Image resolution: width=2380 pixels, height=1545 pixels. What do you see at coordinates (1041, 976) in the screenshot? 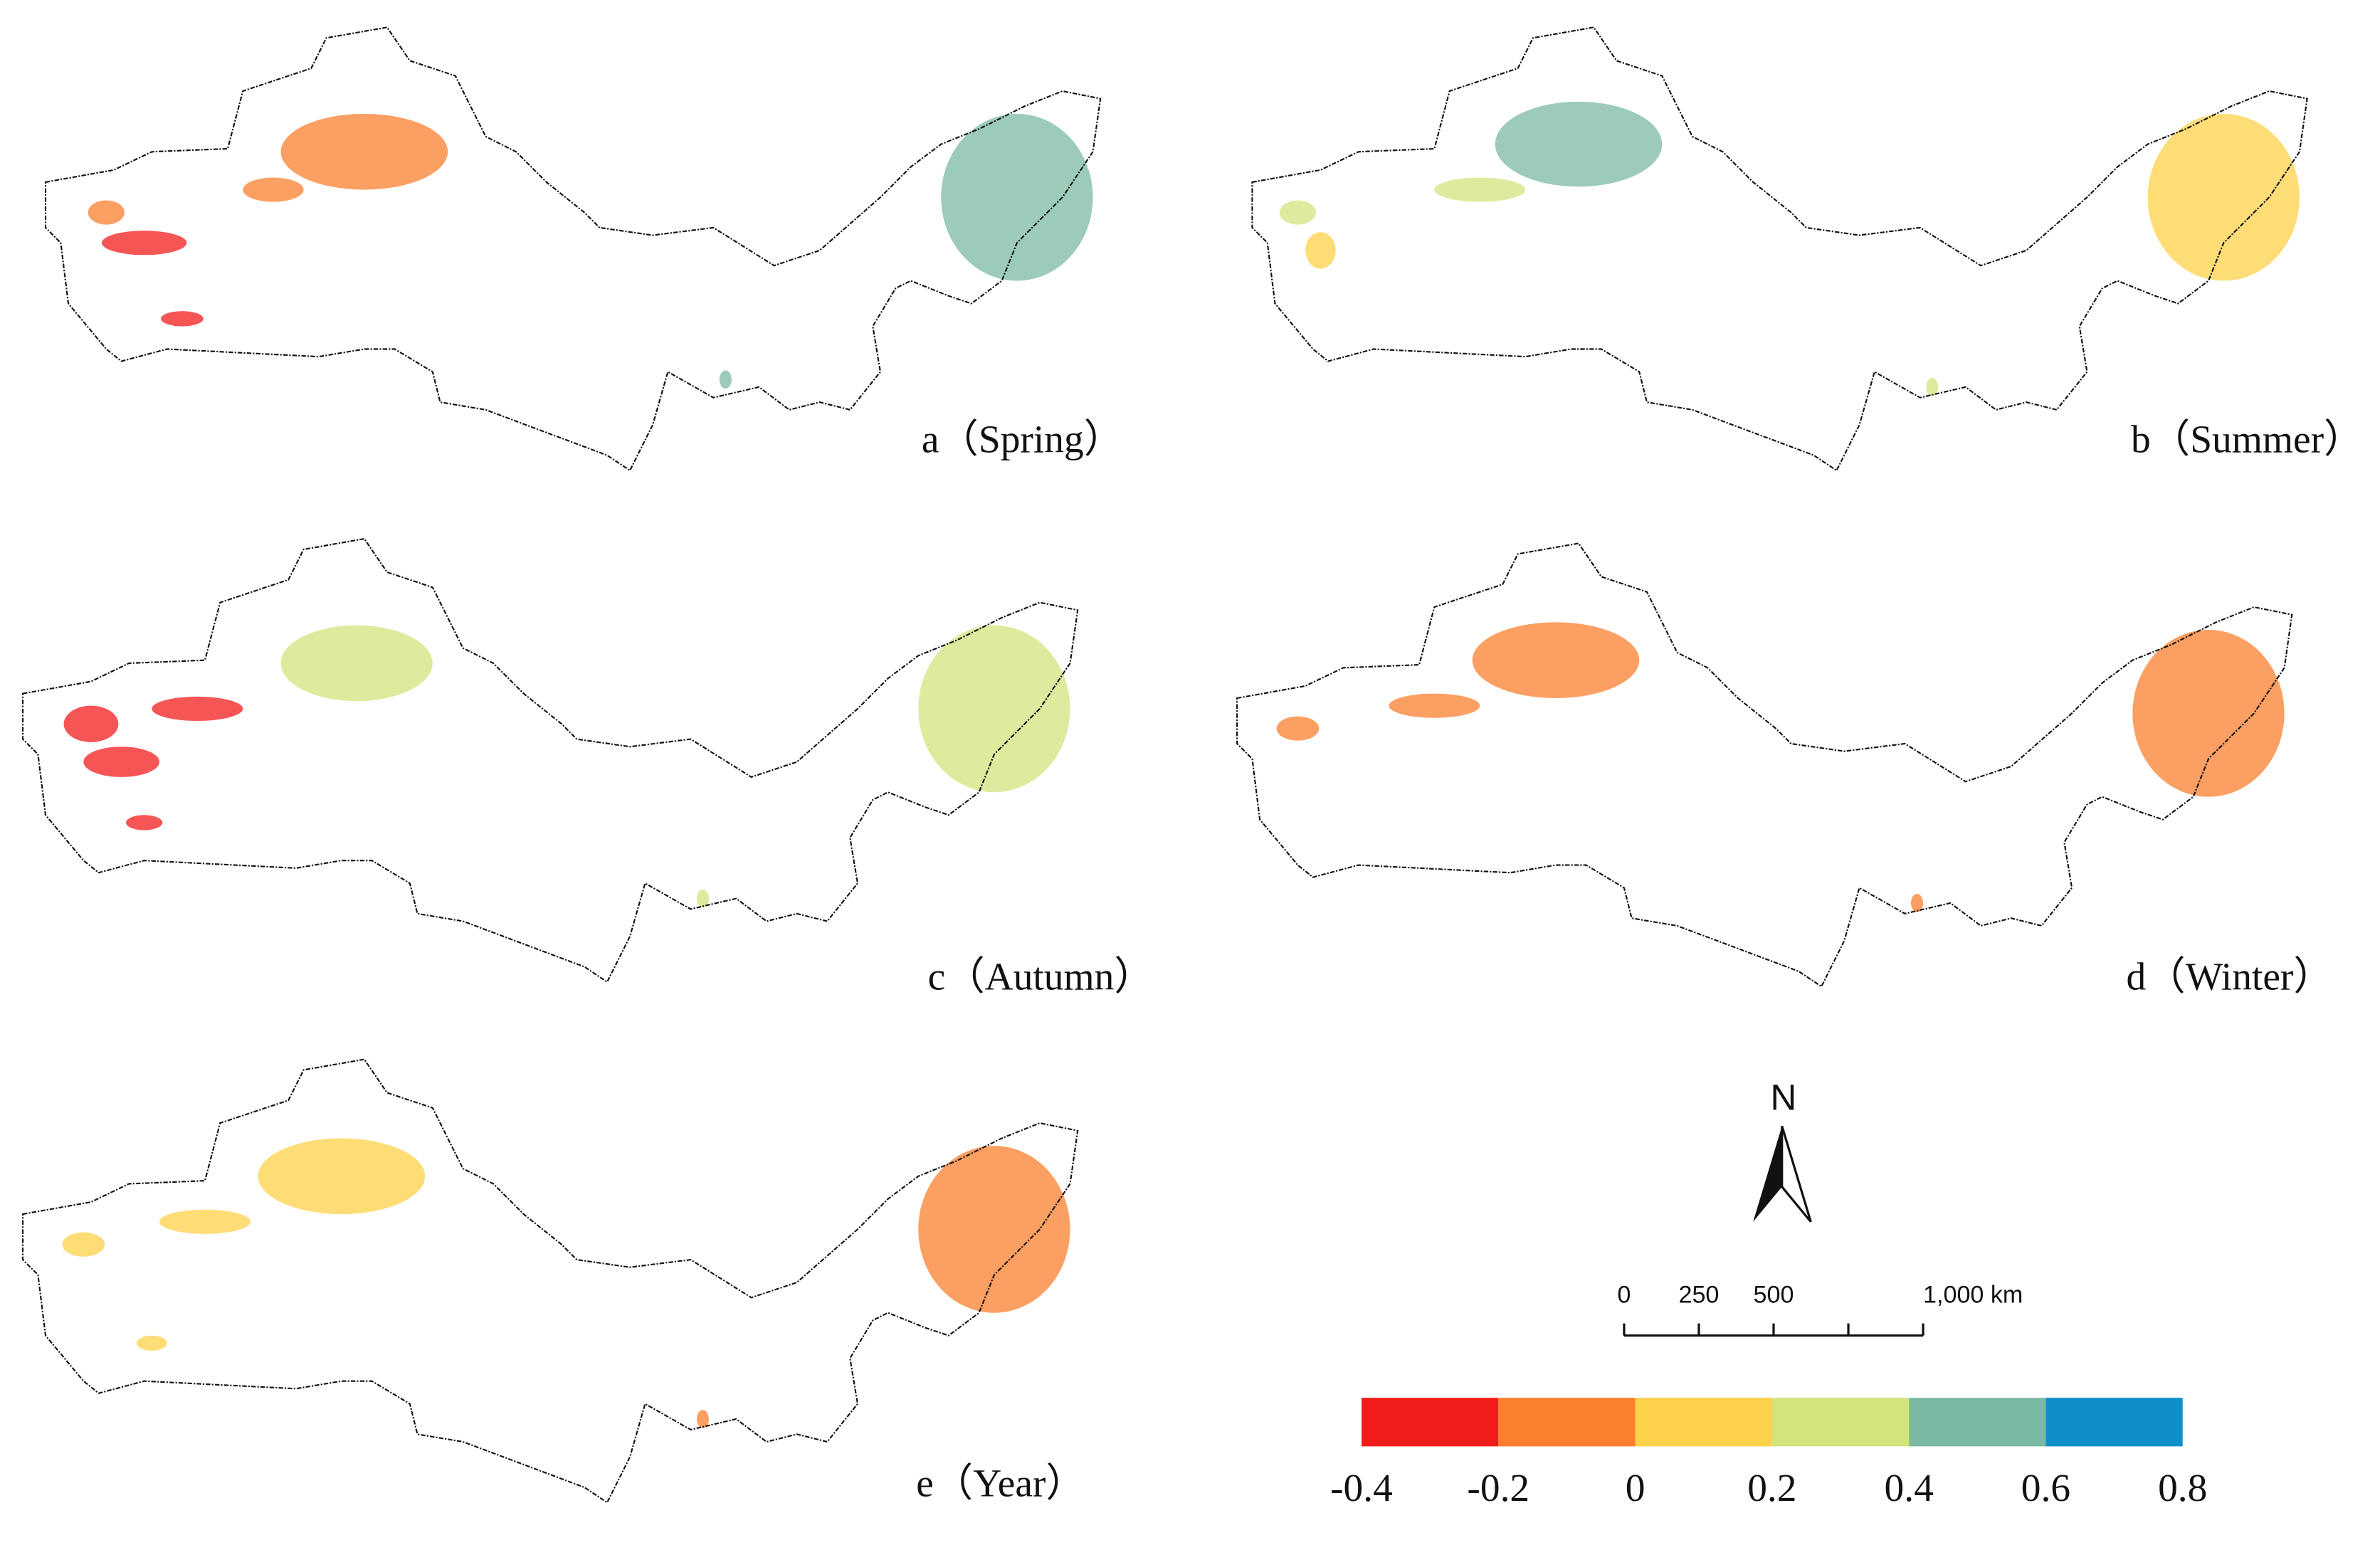
I see `panel-label: c（Autumn）` at bounding box center [1041, 976].